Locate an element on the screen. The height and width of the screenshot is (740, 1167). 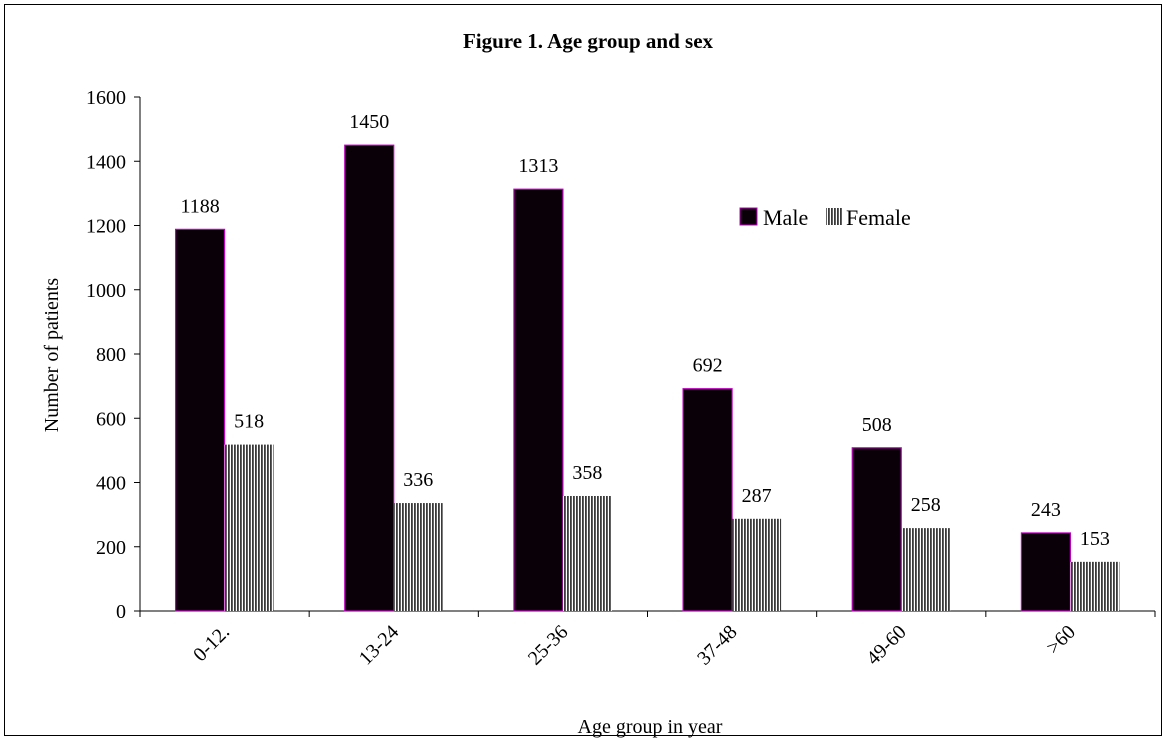
y-tick-label: 800 is located at coordinates (111, 355).